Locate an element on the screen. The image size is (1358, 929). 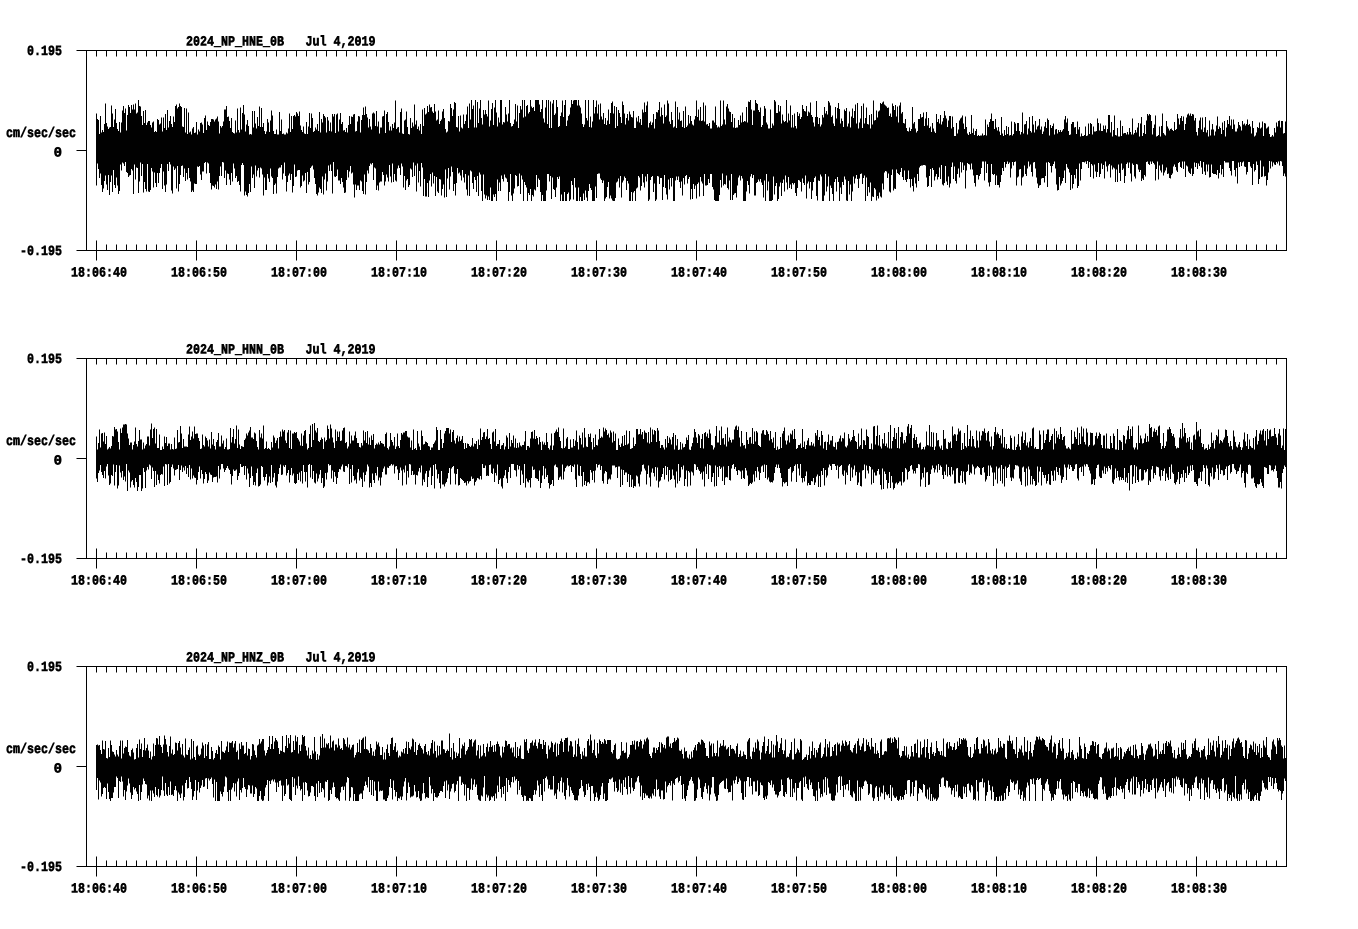
svg-text: 2024_NP_HNZ_0B is located at coordinates (235, 658).